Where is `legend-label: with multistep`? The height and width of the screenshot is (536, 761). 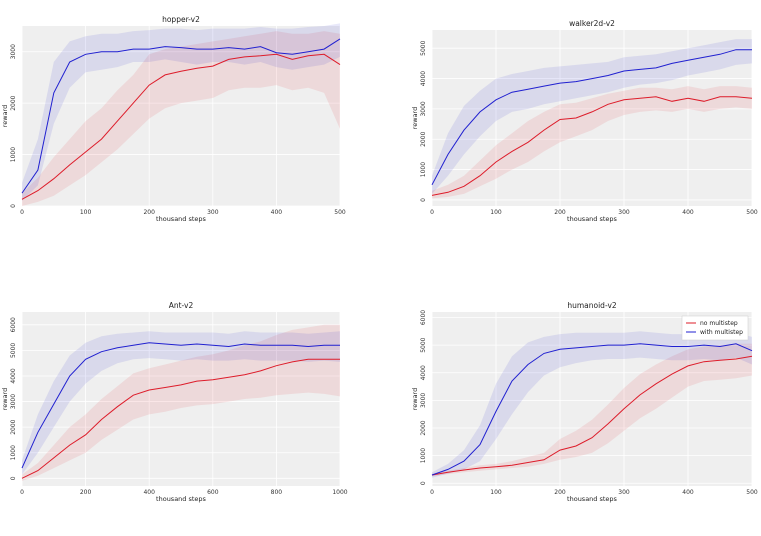 legend-label: with multistep is located at coordinates (721, 332).